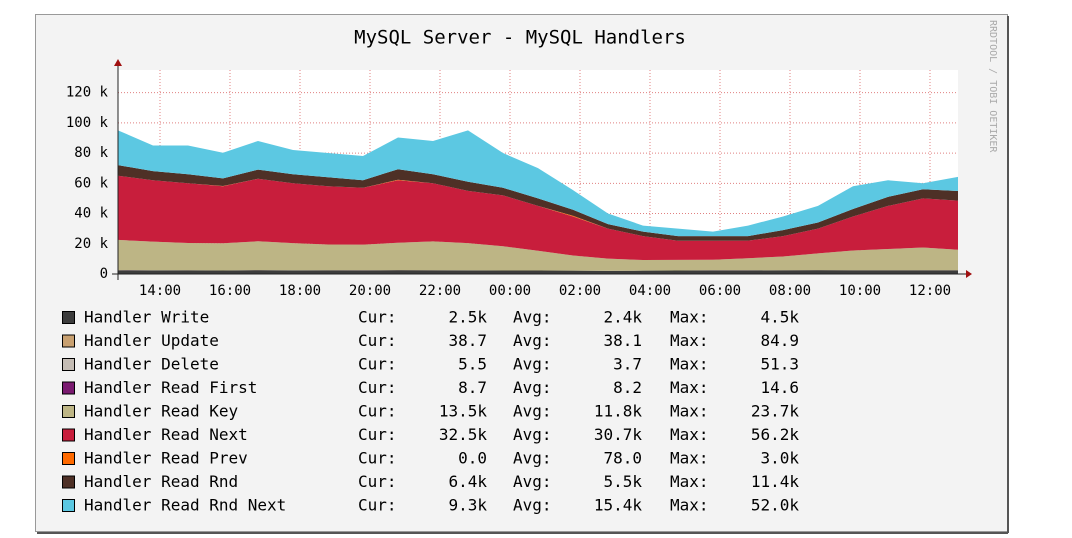 The width and height of the screenshot is (1072, 538). I want to click on legend-label: Handler Read First, so click(170, 387).